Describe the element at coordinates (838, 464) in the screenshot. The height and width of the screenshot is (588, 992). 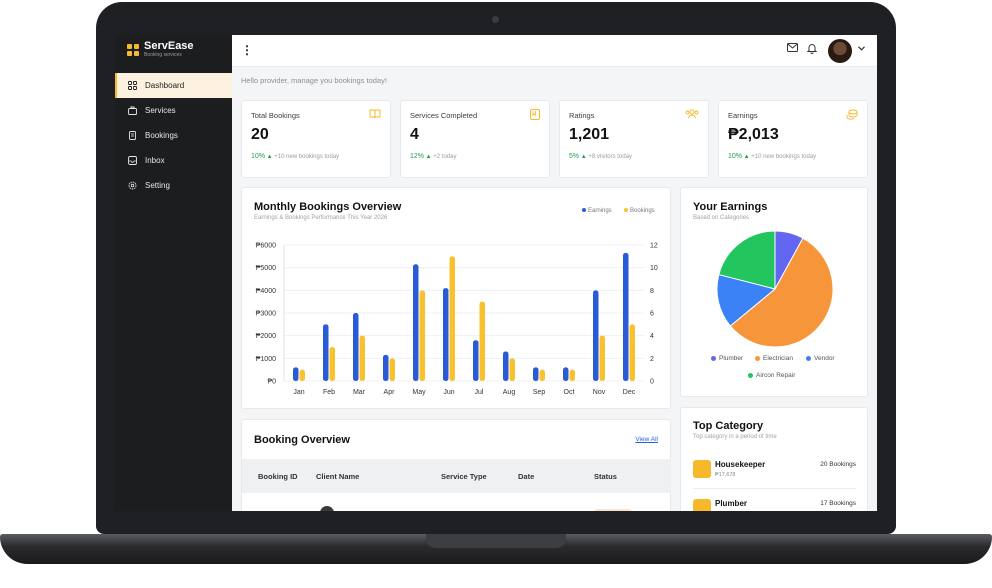
I see `category-count: 20 Bookings` at that location.